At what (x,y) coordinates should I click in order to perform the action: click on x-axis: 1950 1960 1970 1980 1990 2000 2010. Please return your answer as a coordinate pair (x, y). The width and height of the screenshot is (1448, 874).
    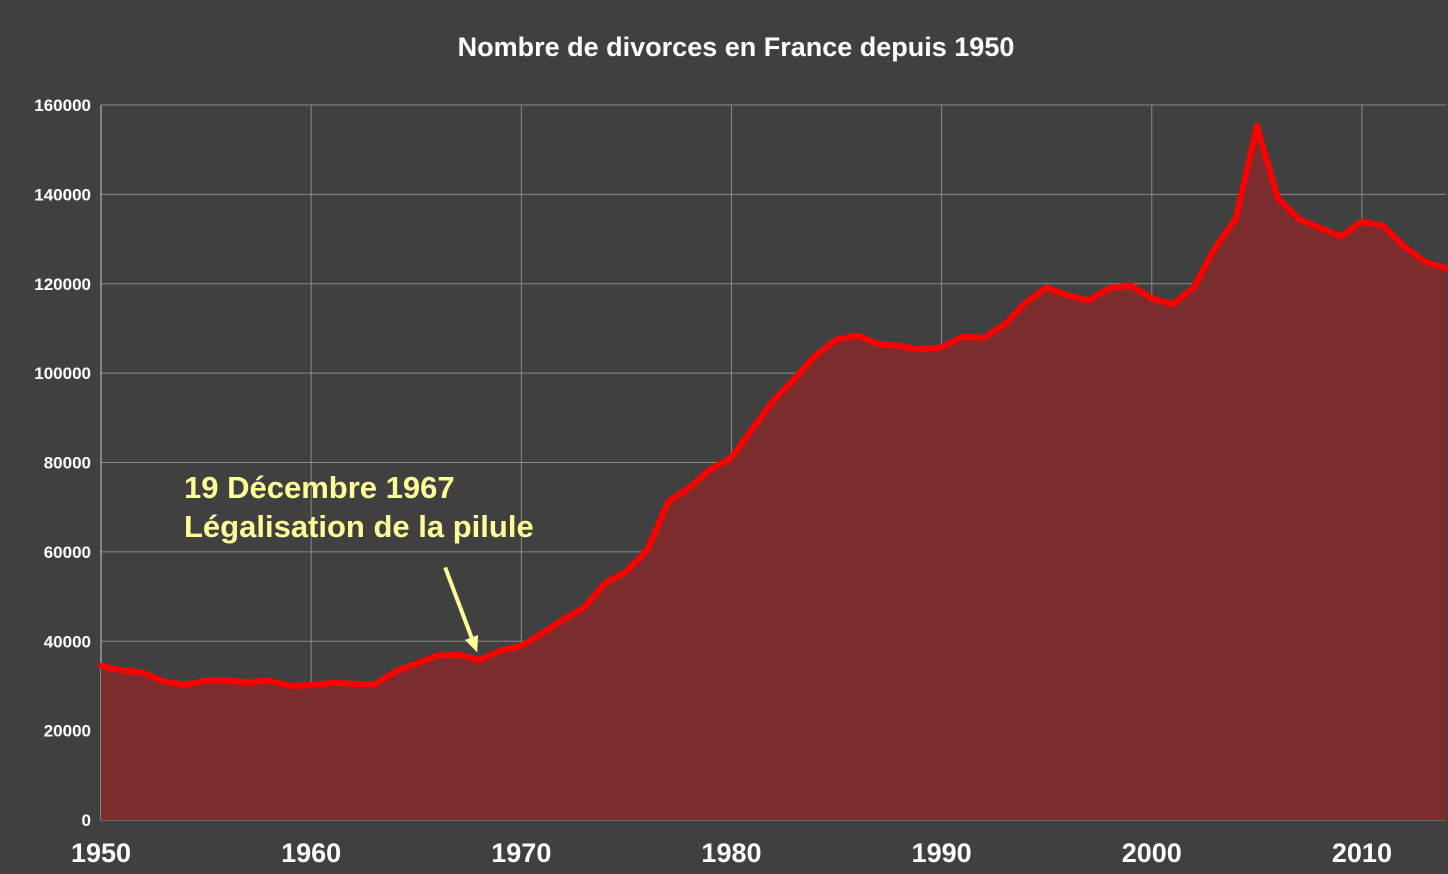
    Looking at the image, I should click on (731, 853).